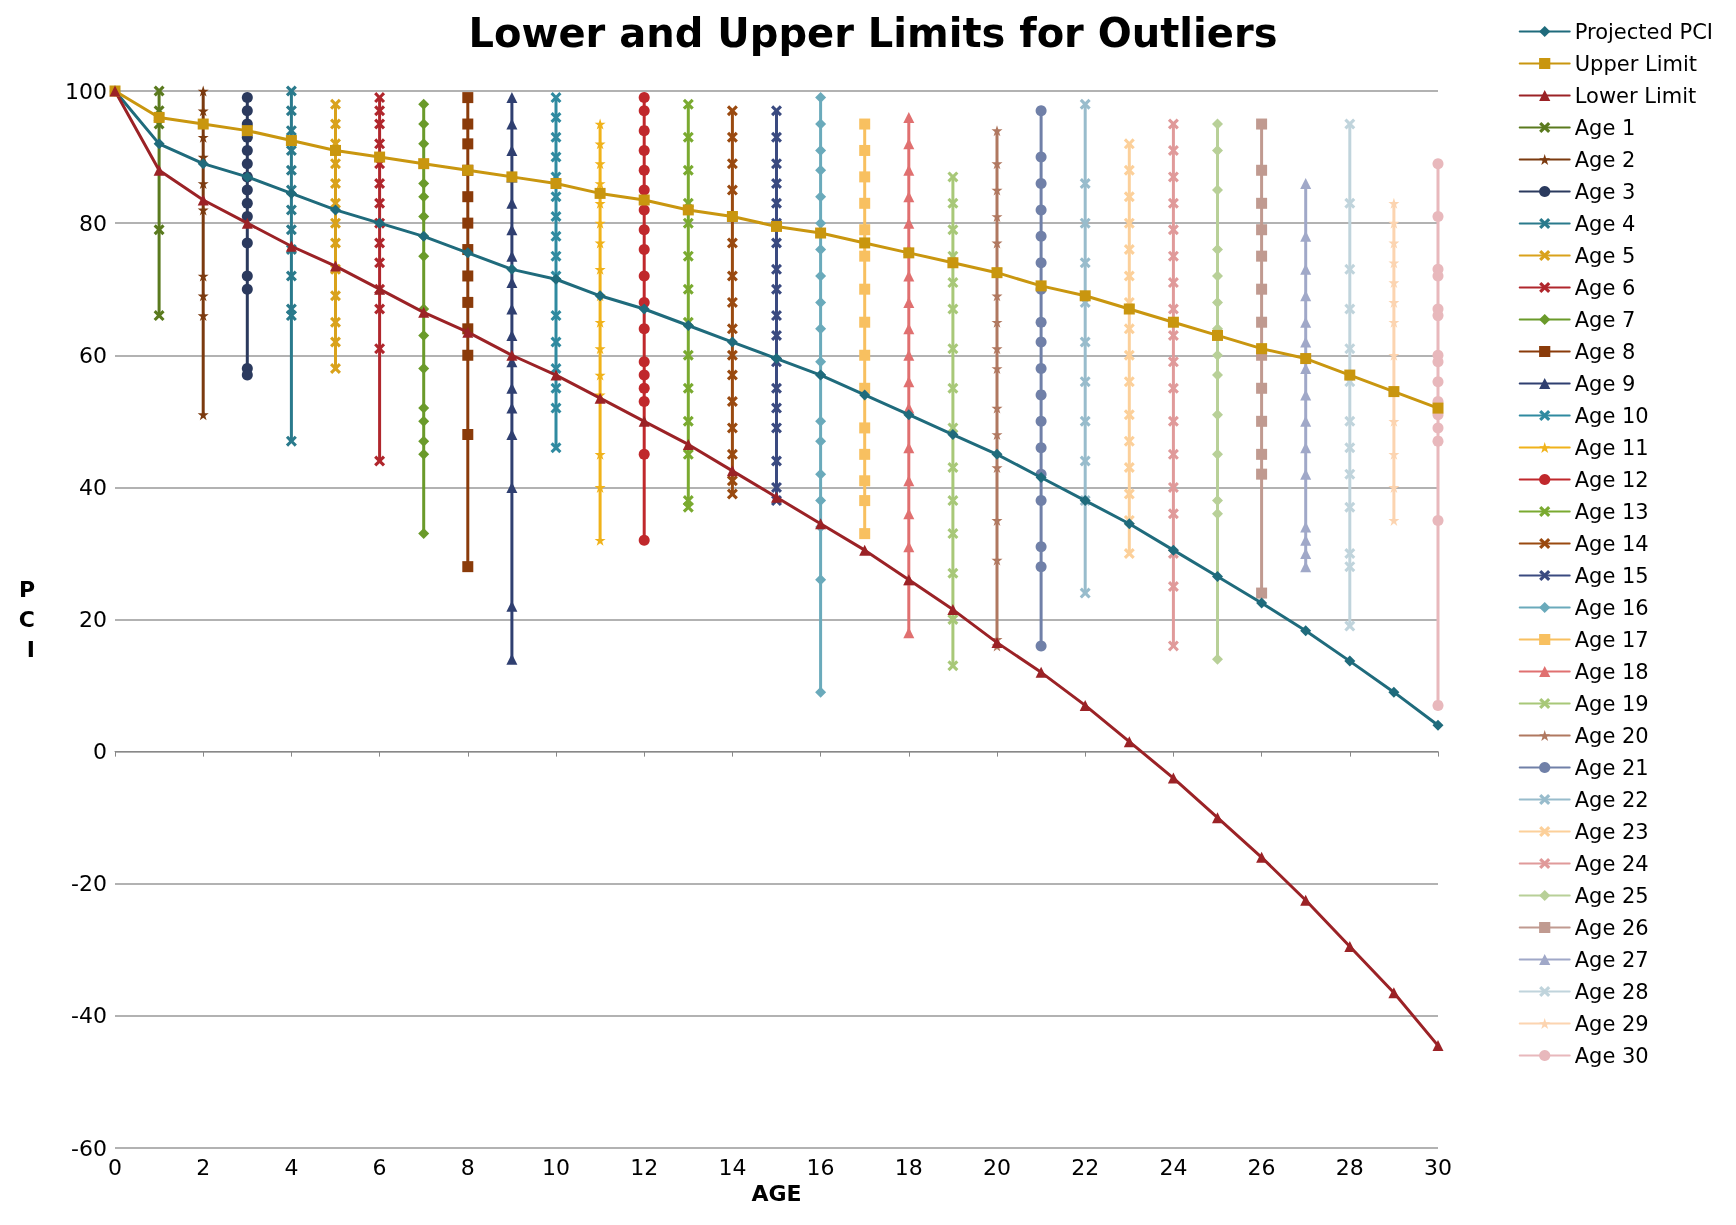 This screenshot has width=1736, height=1225. I want to click on legend-label: Age 1, so click(1605, 127).